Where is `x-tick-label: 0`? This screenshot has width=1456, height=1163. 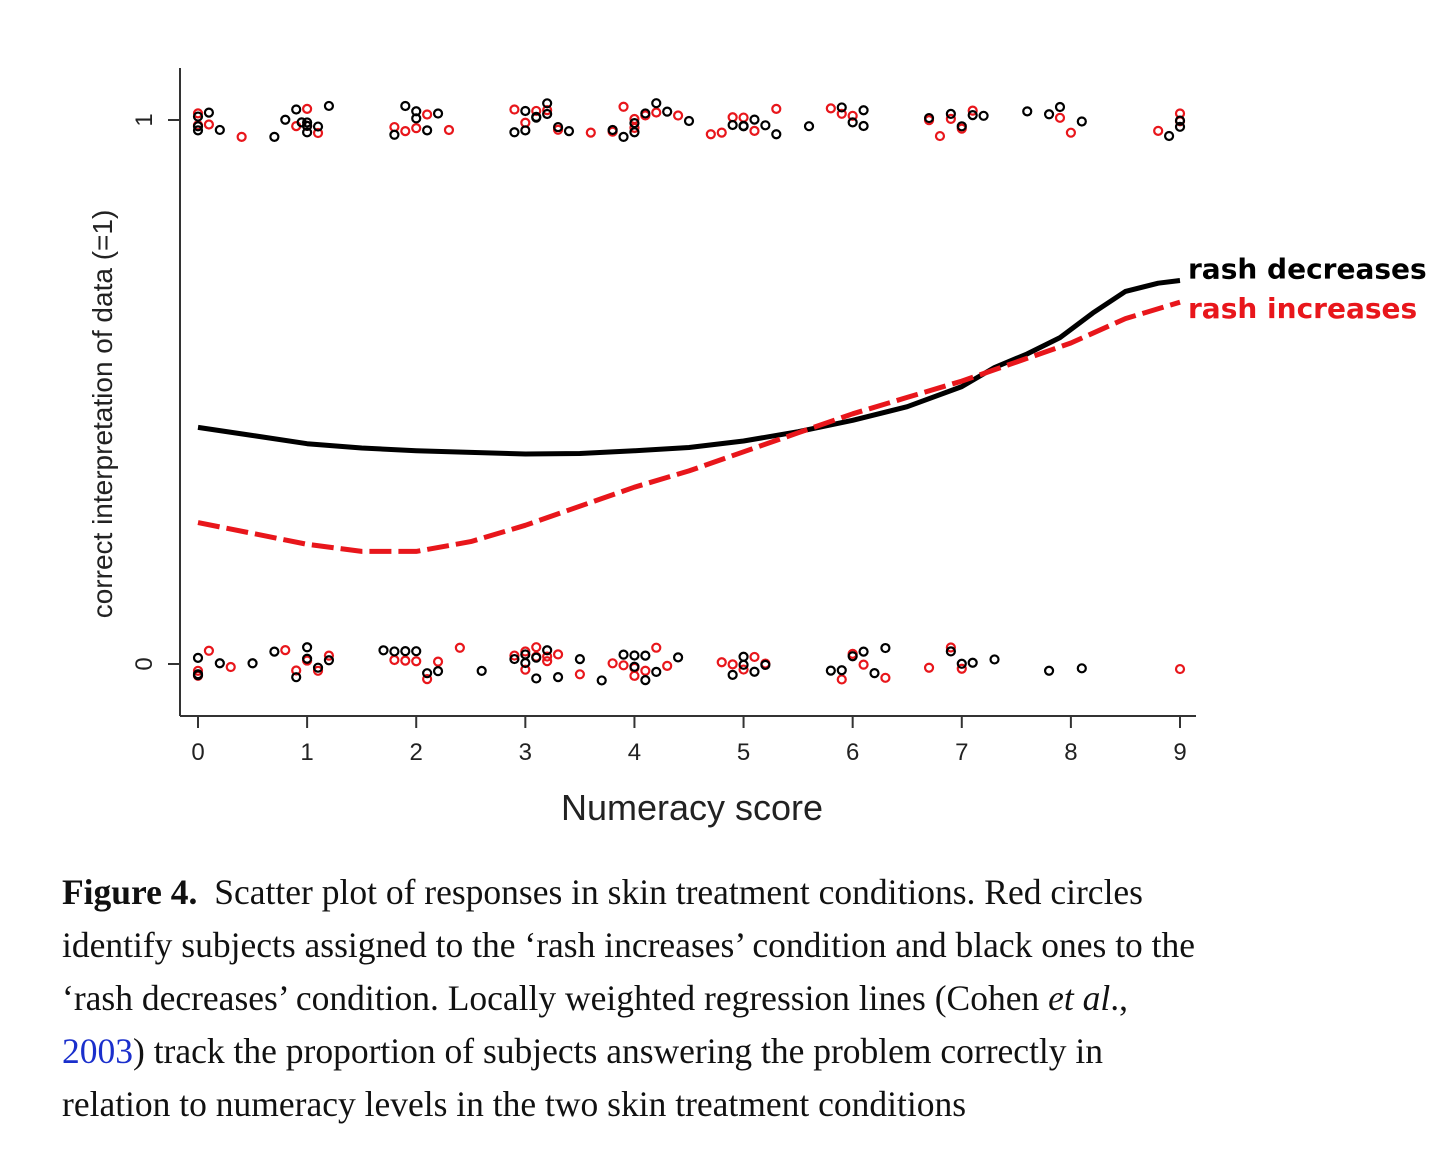
x-tick-label: 0 is located at coordinates (197, 752).